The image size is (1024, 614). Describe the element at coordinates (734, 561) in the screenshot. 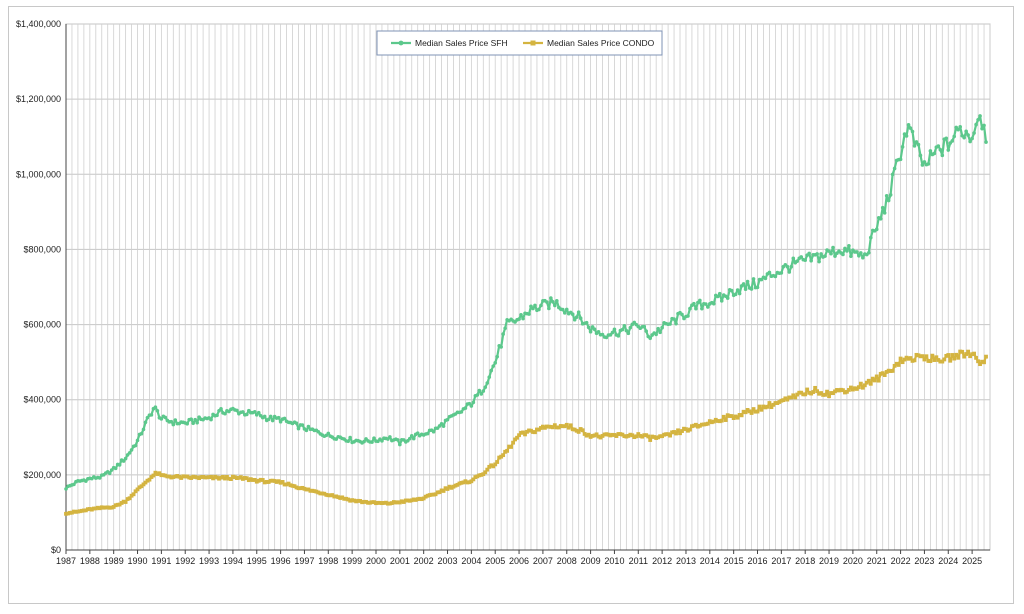

I see `x-tick-label: 2015` at that location.